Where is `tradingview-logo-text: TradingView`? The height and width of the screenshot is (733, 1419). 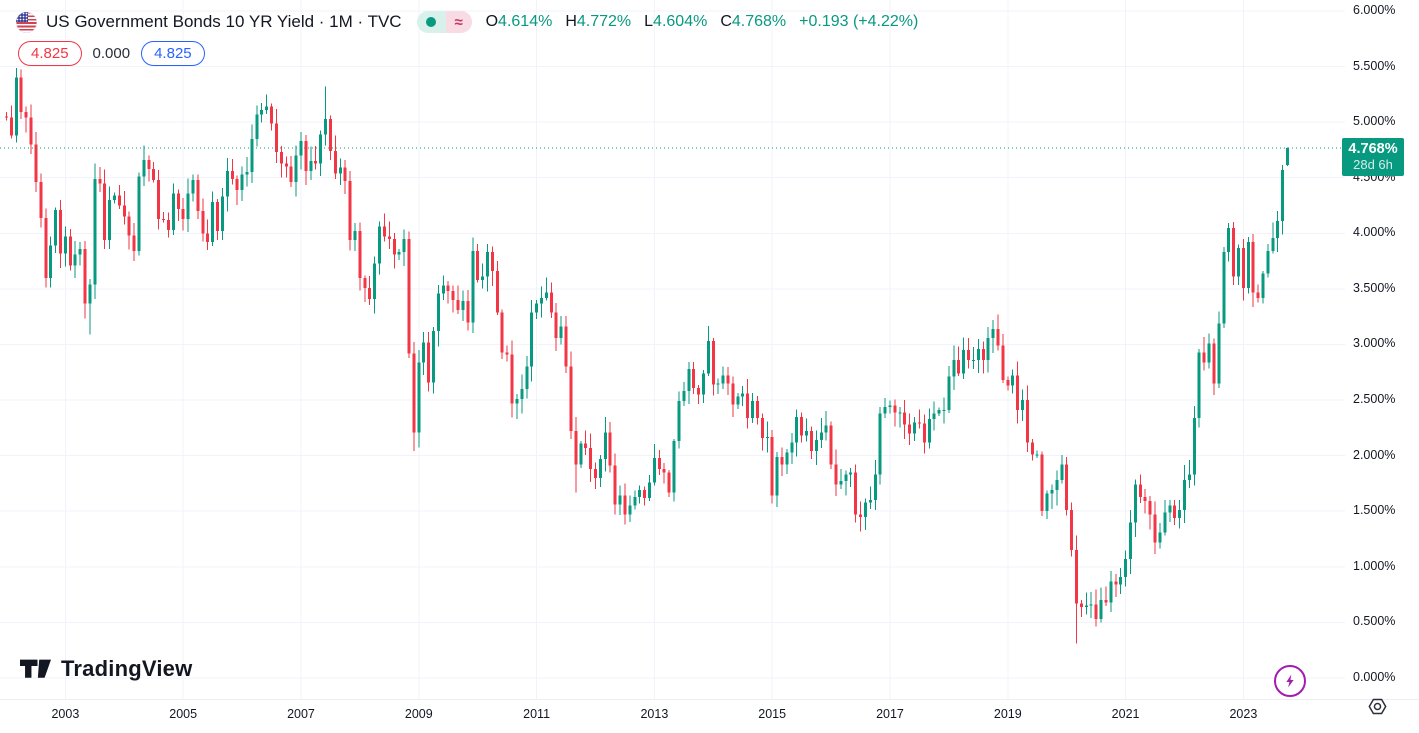
tradingview-logo-text: TradingView is located at coordinates (127, 668).